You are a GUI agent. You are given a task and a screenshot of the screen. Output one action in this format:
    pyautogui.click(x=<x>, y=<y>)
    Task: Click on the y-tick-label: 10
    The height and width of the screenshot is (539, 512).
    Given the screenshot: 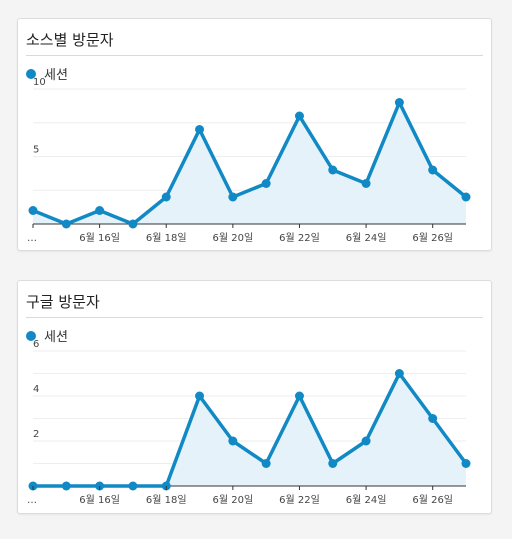 What is the action you would take?
    pyautogui.click(x=39, y=82)
    